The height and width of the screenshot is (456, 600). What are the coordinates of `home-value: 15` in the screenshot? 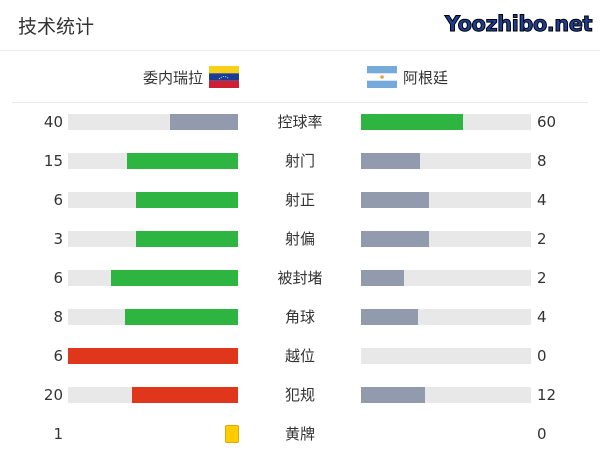 It's located at (53, 161).